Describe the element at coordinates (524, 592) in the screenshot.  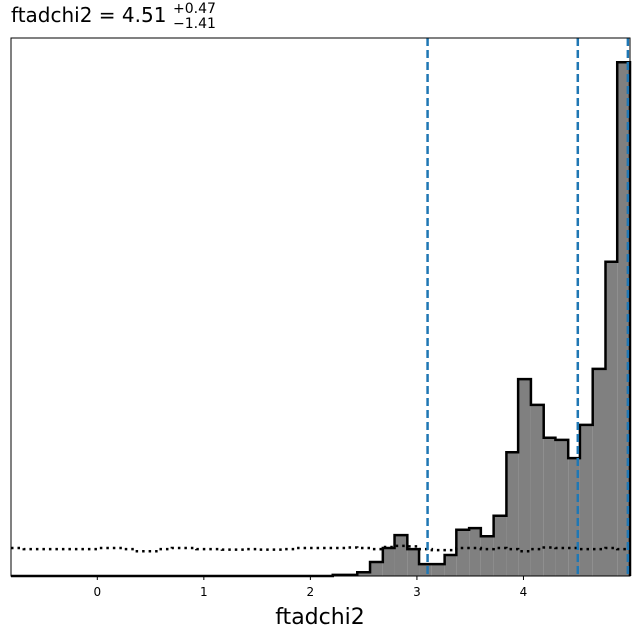
I see `x-tick-label: 4` at that location.